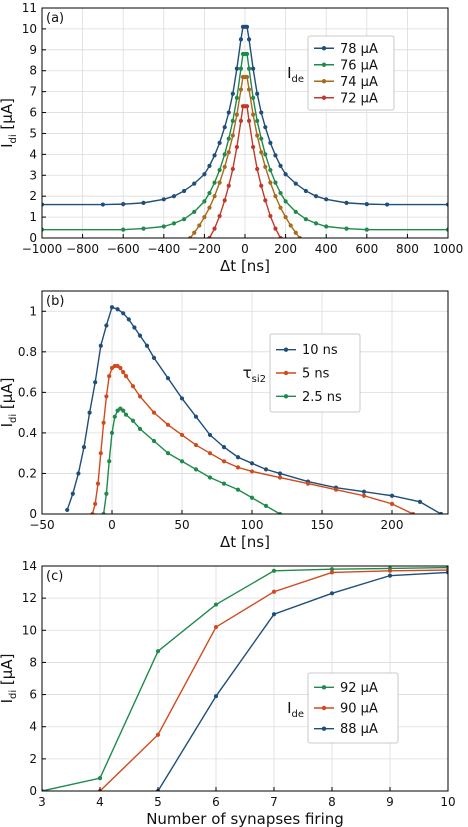 The height and width of the screenshot is (827, 468). What do you see at coordinates (33, 133) in the screenshot?
I see `y-tick-label: 5` at bounding box center [33, 133].